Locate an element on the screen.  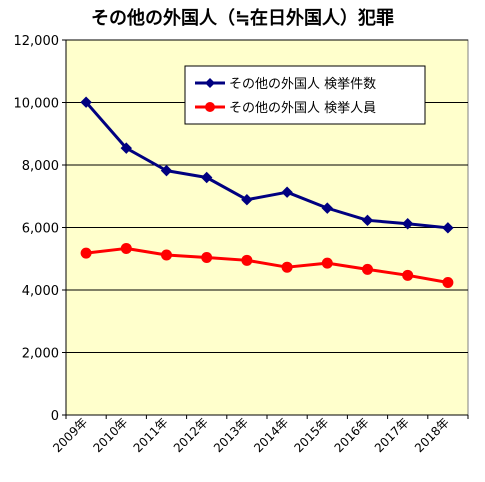
y-tick-label: 8,000 is located at coordinates (40, 166).